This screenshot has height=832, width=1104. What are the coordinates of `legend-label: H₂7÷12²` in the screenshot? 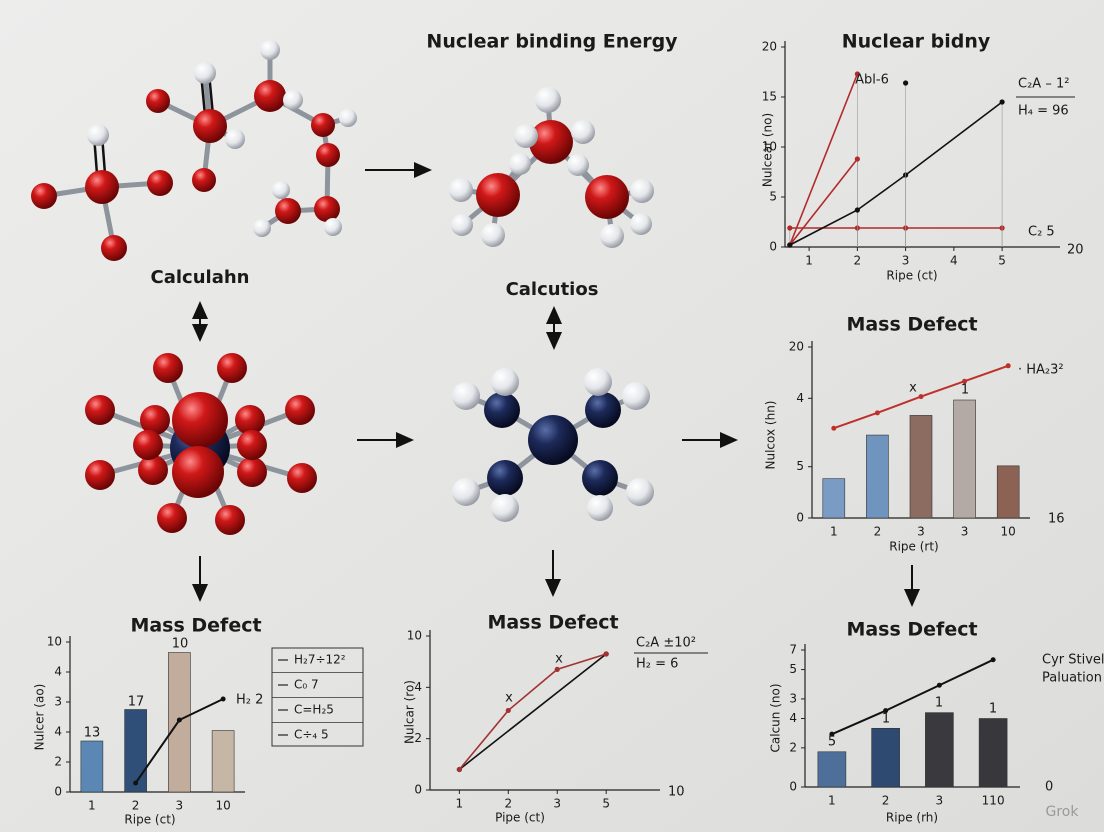 It's located at (320, 660).